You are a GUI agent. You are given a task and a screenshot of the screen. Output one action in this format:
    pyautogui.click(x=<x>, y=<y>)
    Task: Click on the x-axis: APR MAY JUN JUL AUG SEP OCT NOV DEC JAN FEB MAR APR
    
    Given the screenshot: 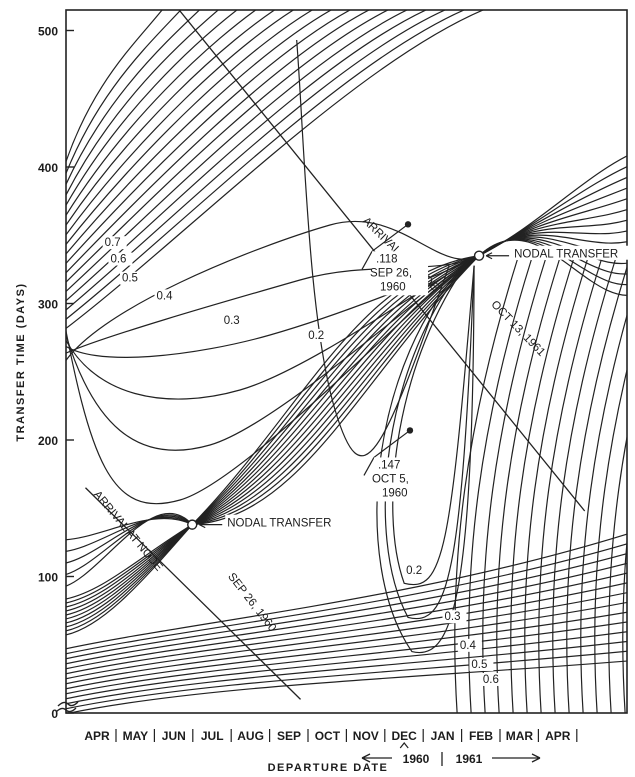 What is the action you would take?
    pyautogui.click(x=331, y=739)
    